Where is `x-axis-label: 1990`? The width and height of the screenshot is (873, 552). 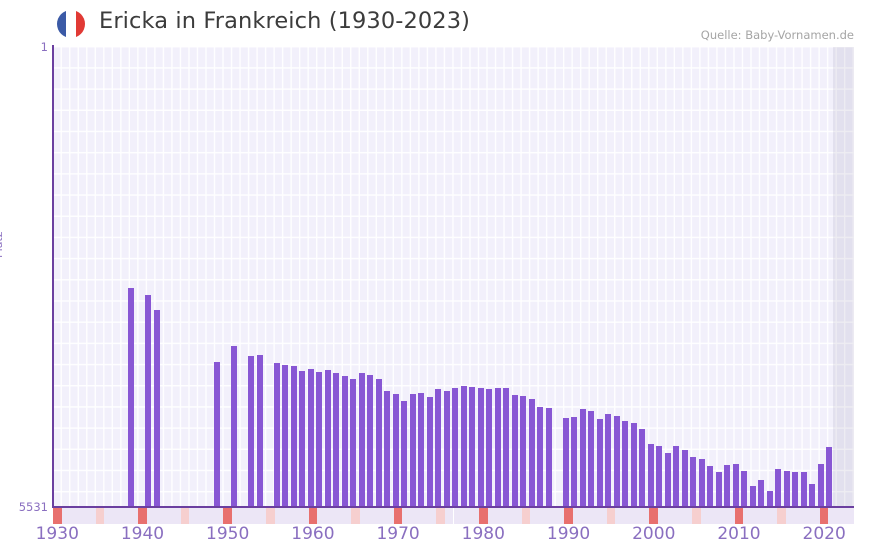
x-axis-label: 1990 is located at coordinates (568, 534).